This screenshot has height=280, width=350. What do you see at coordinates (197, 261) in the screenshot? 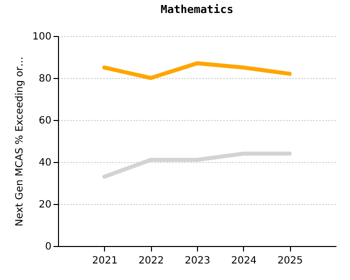
I see `x-tick-label: 2023` at bounding box center [197, 261].